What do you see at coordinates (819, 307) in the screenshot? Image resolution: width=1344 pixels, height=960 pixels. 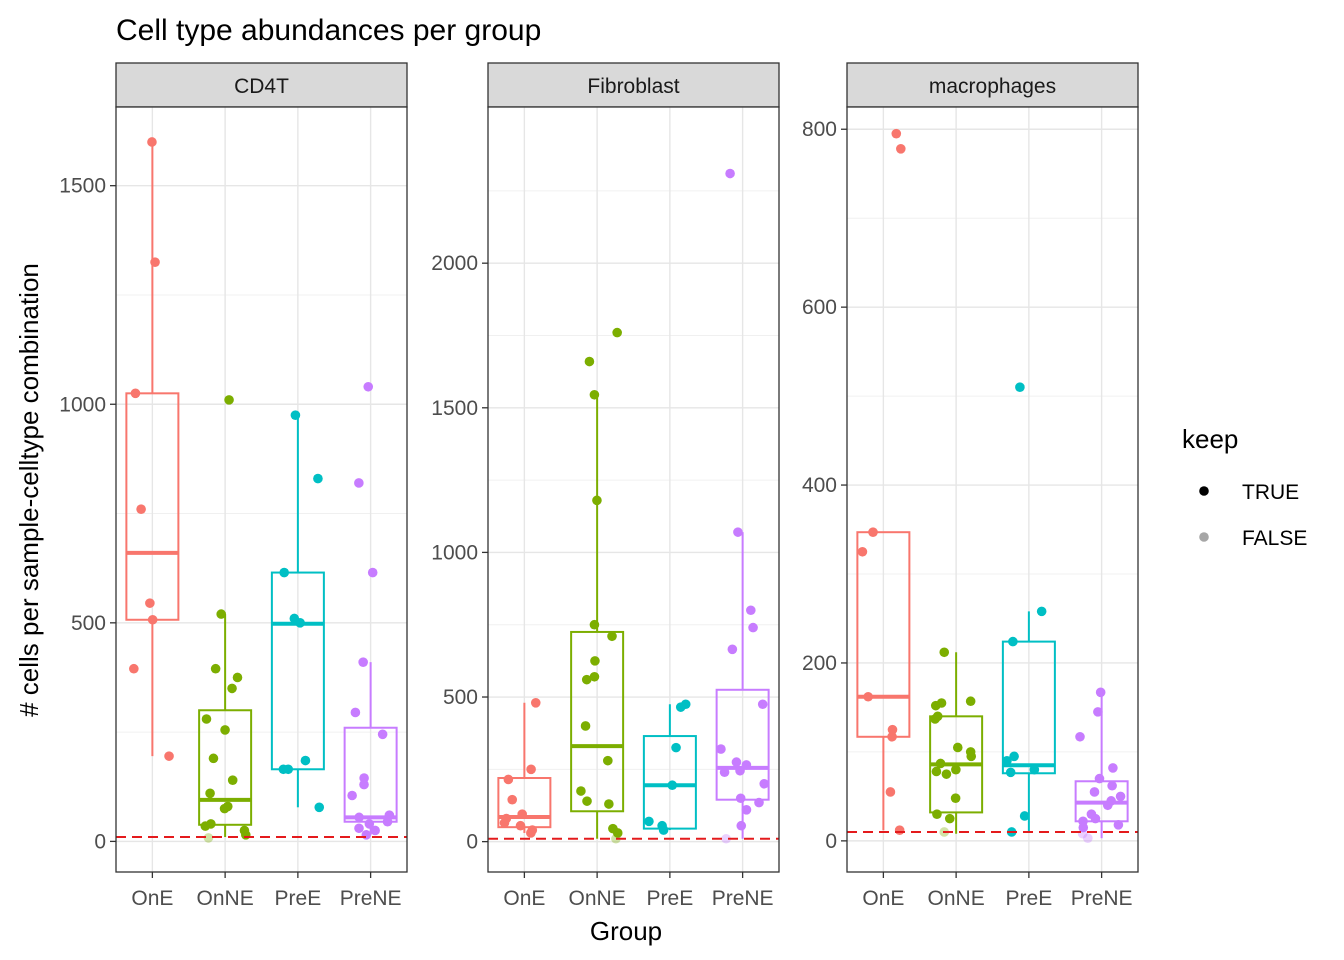 I see `y-tick-label: 600` at bounding box center [819, 307].